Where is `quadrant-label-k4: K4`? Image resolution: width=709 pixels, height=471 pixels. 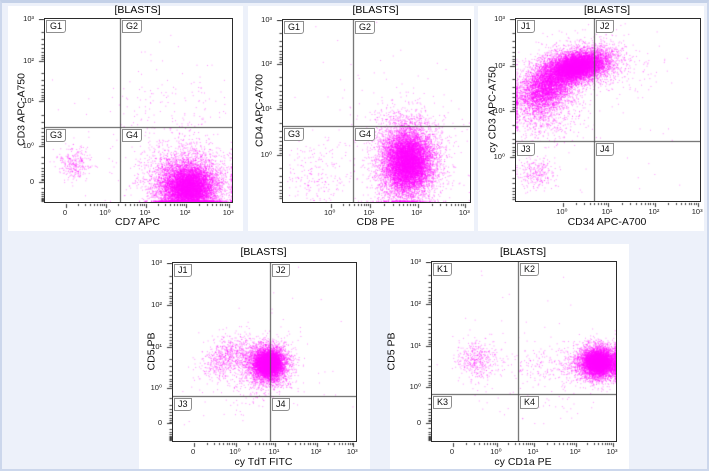 quadrant-label-k4: K4 is located at coordinates (530, 402).